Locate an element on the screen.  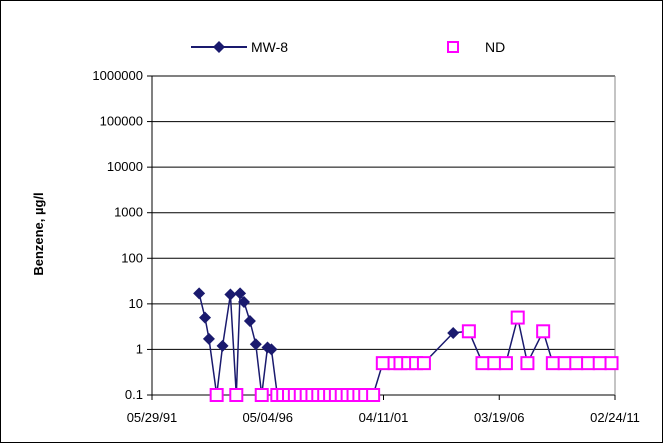
legend-nd-square-icon is located at coordinates (453, 47).